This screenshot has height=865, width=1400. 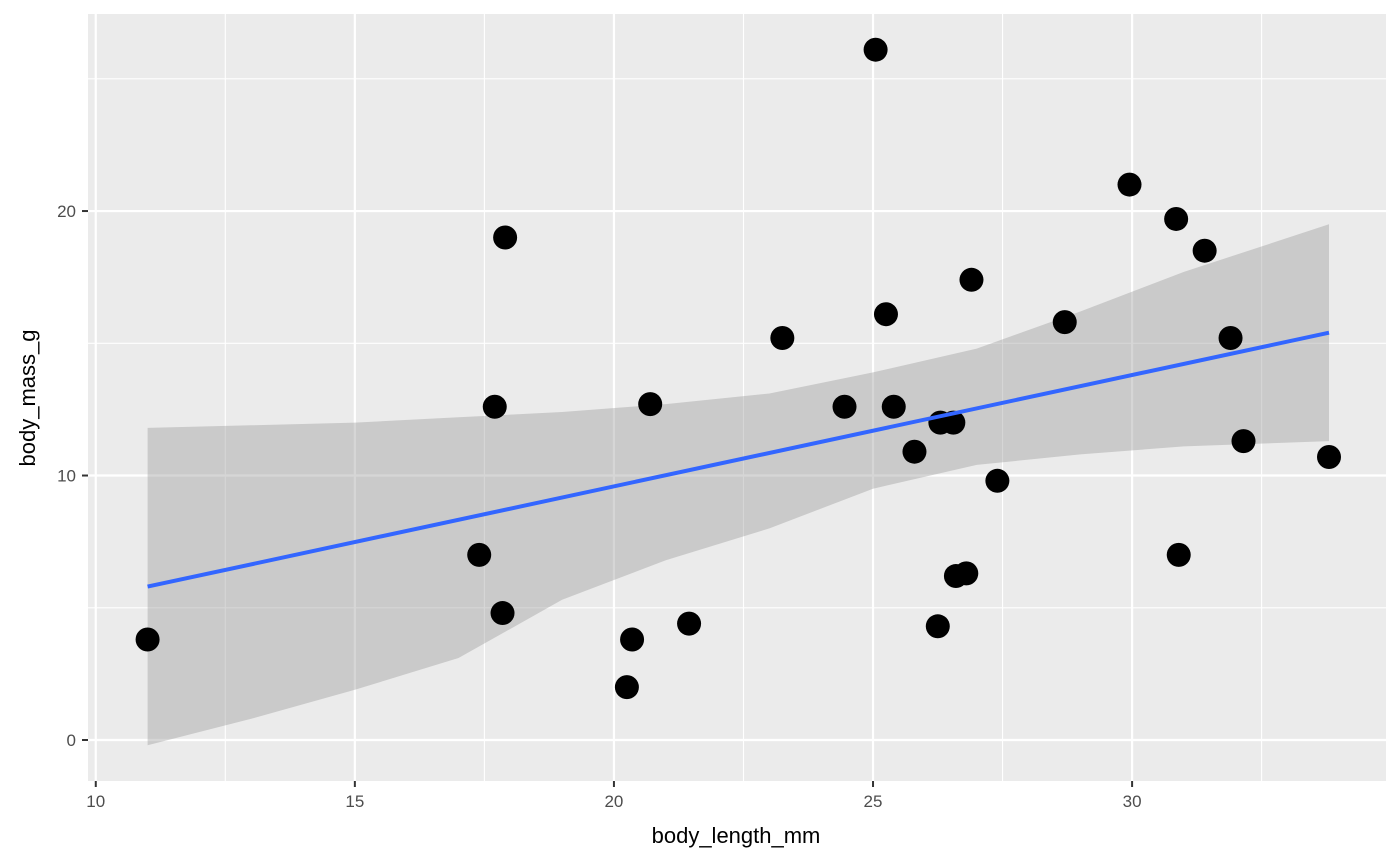 What do you see at coordinates (66, 211) in the screenshot?
I see `y-tick-label: 20` at bounding box center [66, 211].